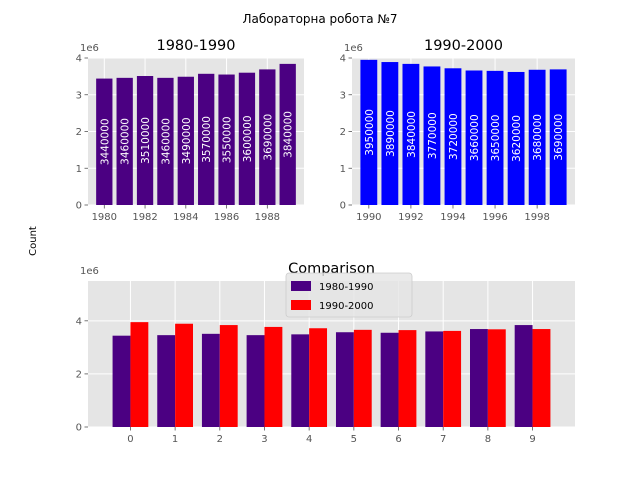  I want to click on bar-value-label: 3600000, so click(248, 138).